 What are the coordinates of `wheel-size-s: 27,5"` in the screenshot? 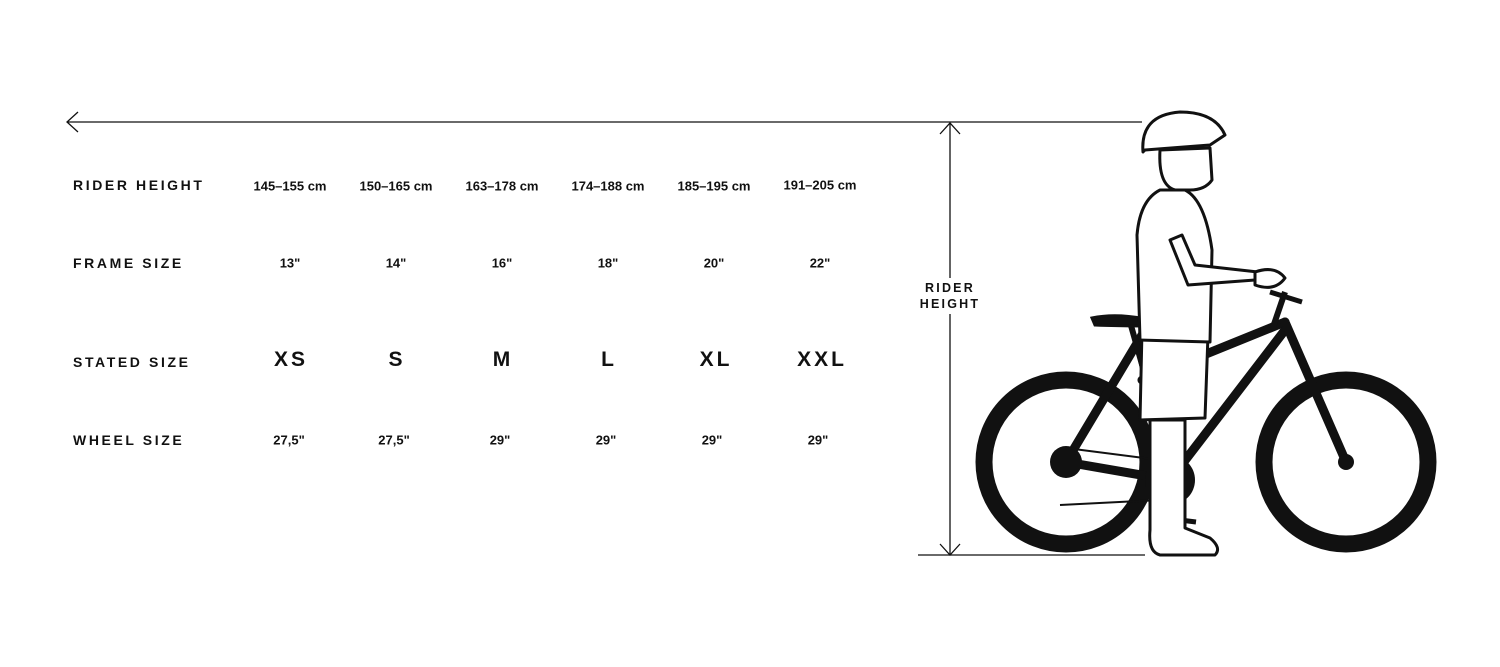 It's located at (394, 440).